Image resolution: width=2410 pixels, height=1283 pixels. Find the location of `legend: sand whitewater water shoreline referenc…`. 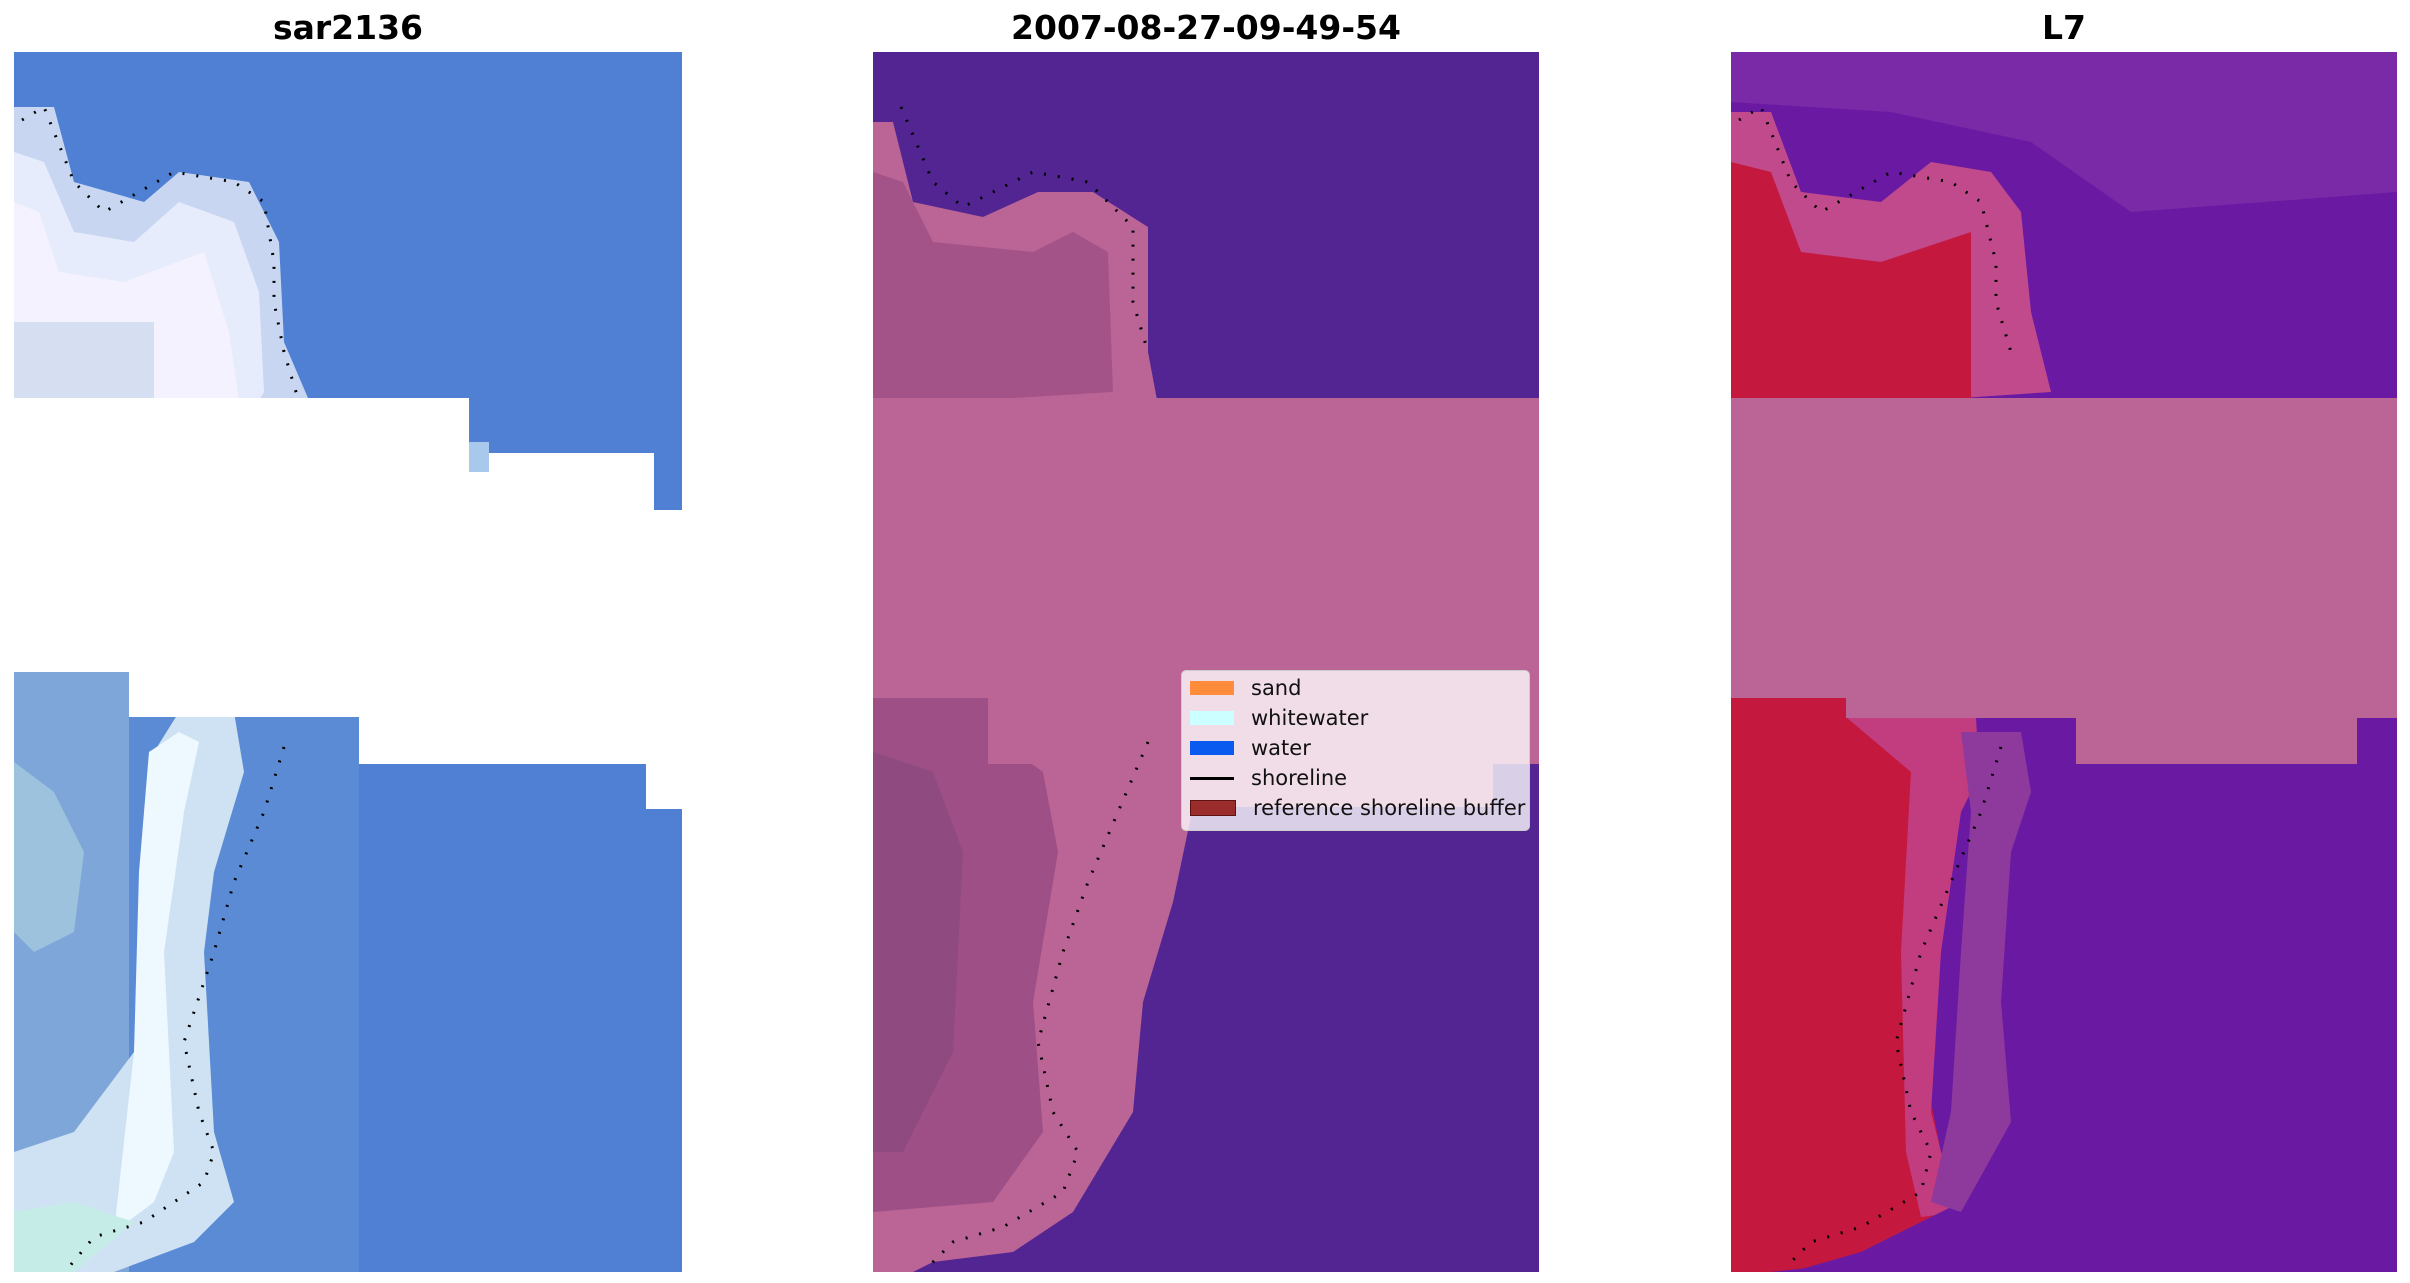

legend: sand whitewater water shoreline referenc… is located at coordinates (1355, 750).